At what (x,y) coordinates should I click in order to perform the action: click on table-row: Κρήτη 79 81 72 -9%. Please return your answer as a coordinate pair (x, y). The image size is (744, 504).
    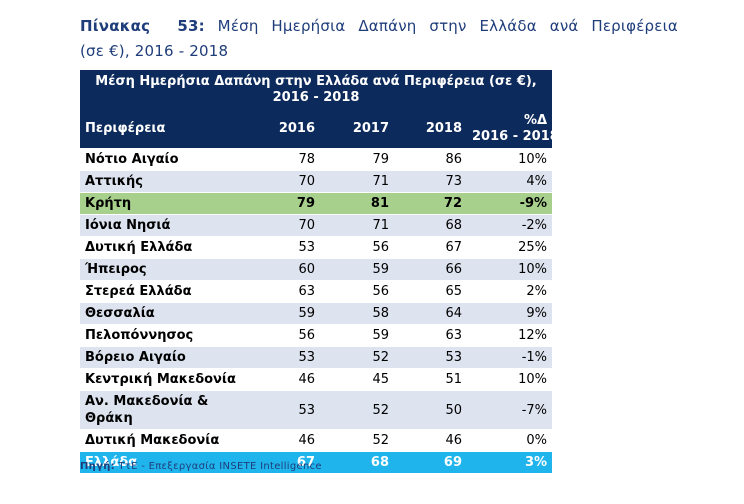
    Looking at the image, I should click on (316, 203).